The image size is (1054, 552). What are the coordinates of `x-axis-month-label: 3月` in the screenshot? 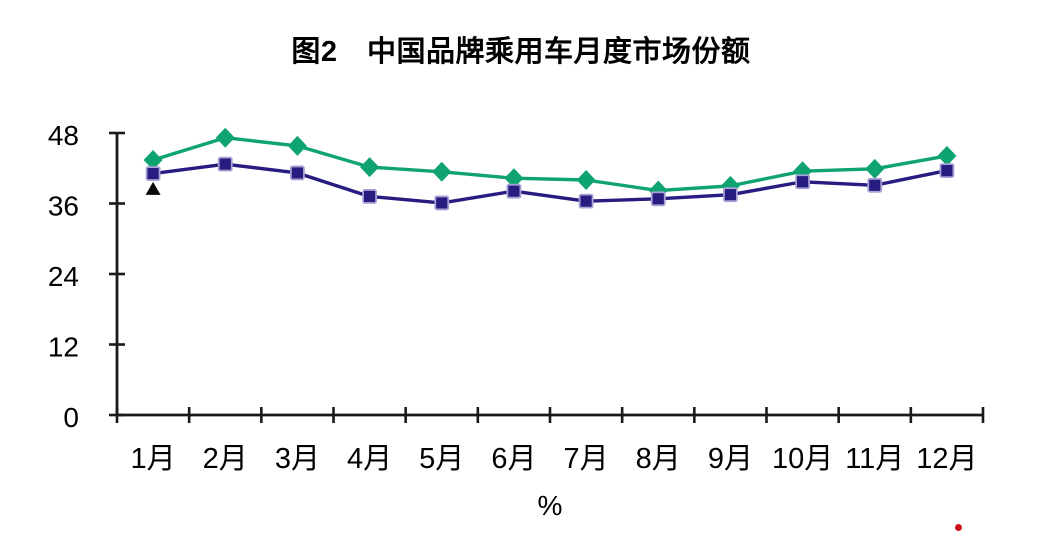 It's located at (297, 459).